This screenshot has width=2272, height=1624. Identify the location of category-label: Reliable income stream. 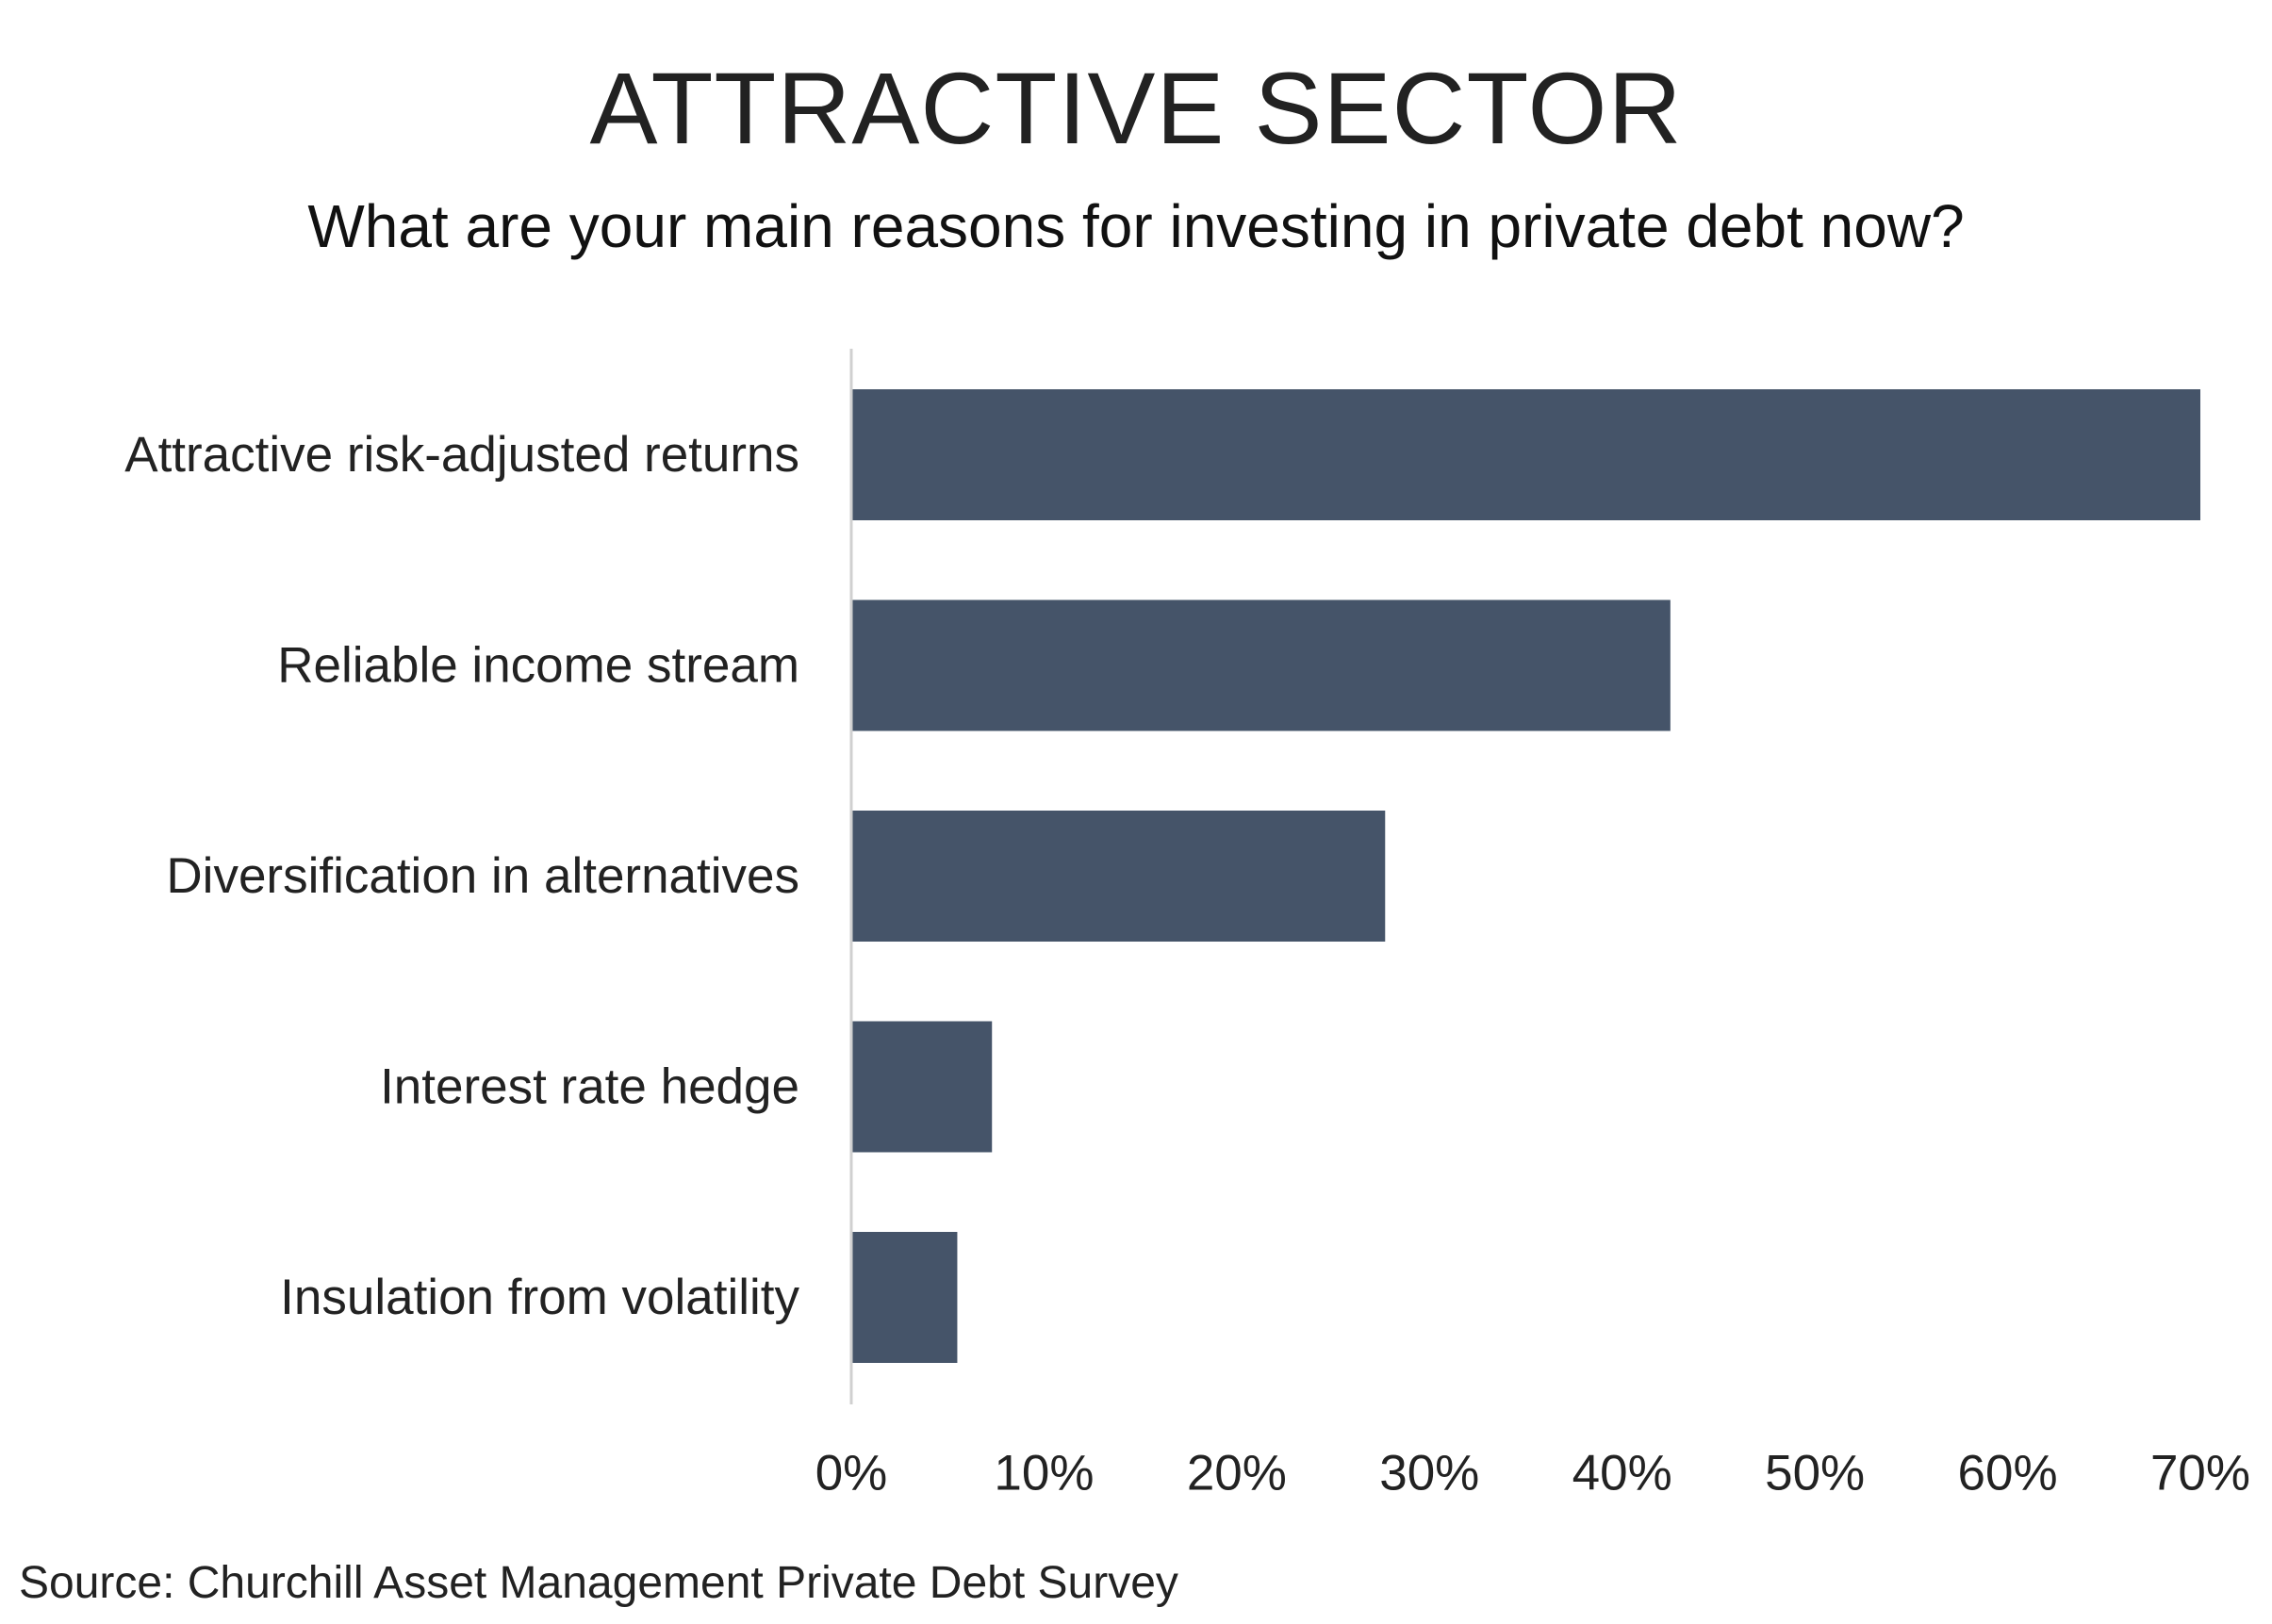
(538, 666).